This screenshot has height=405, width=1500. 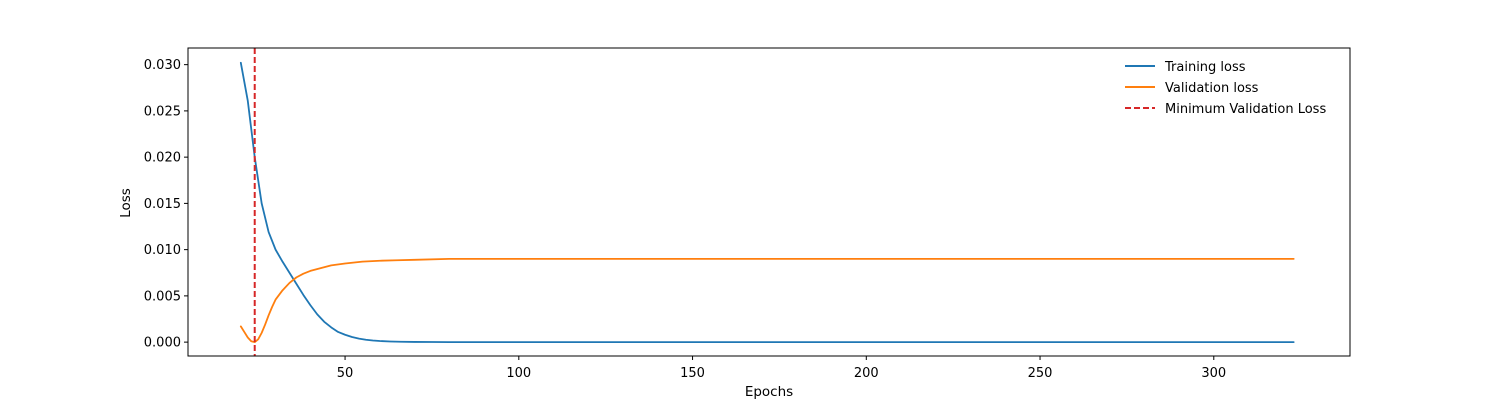 What do you see at coordinates (345, 373) in the screenshot?
I see `x-tick-label: 50` at bounding box center [345, 373].